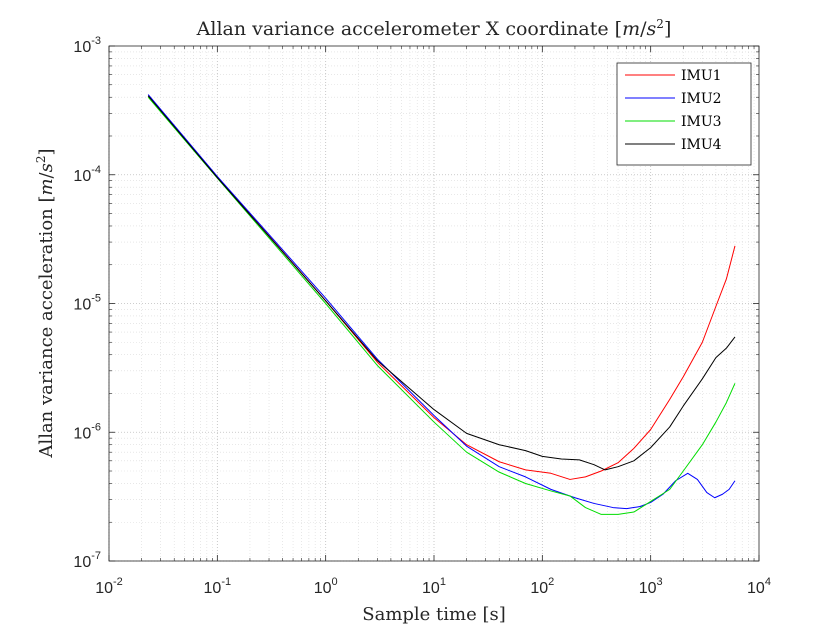  Describe the element at coordinates (551, 582) in the screenshot. I see `x-tick-label-exponent: 2` at that location.